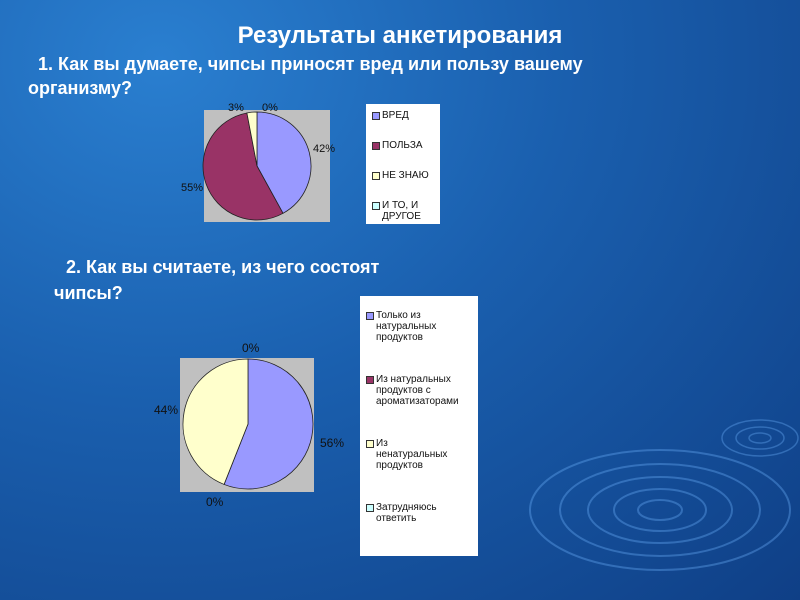 This screenshot has width=800, height=600. Describe the element at coordinates (166, 410) in the screenshot. I see `chart-2-data-label-3: 44%` at that location.